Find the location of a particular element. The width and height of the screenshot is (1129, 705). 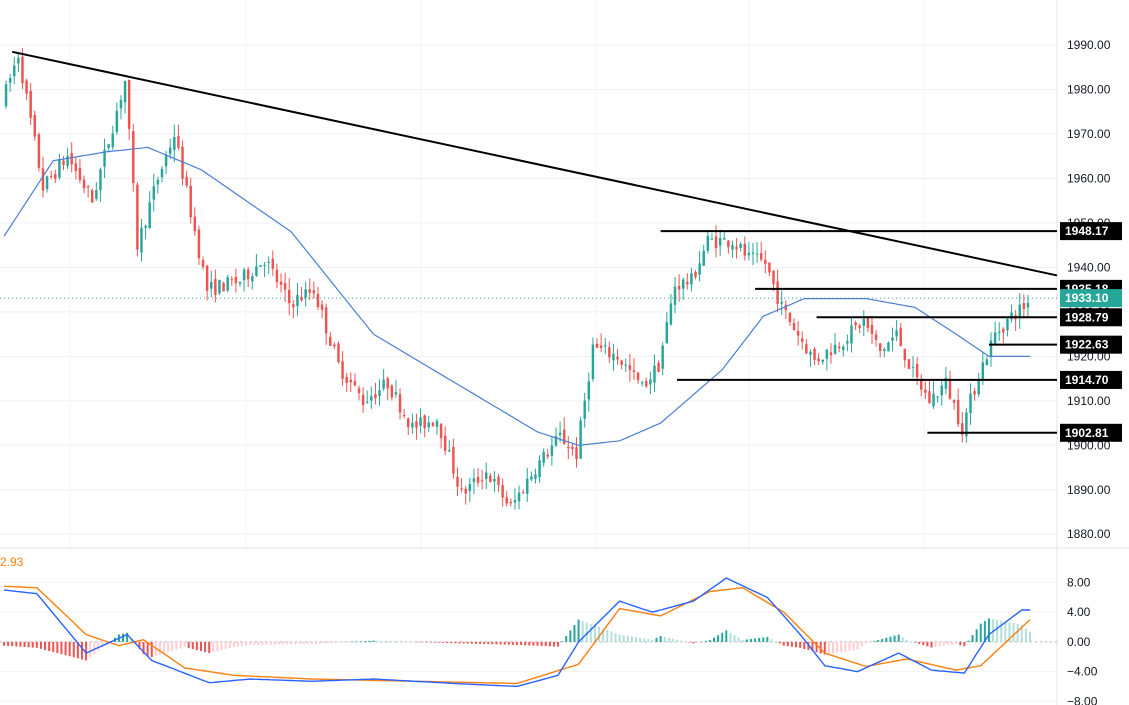

price-level-tag: 1902.81 is located at coordinates (1091, 432).